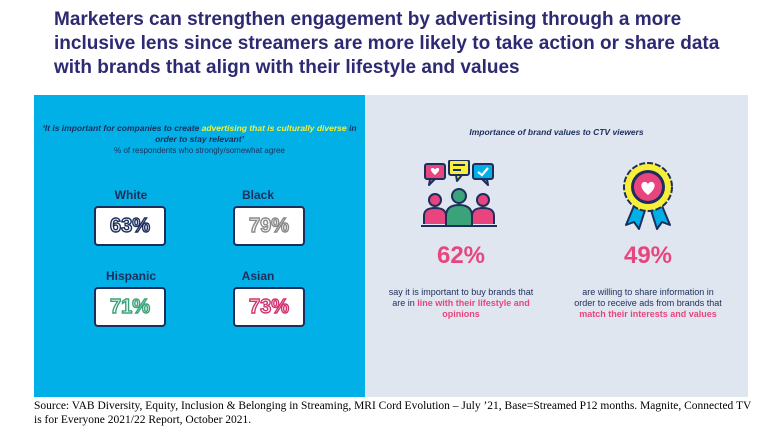 The height and width of the screenshot is (444, 778). What do you see at coordinates (258, 276) in the screenshot?
I see `group-label-asian: Asian` at bounding box center [258, 276].